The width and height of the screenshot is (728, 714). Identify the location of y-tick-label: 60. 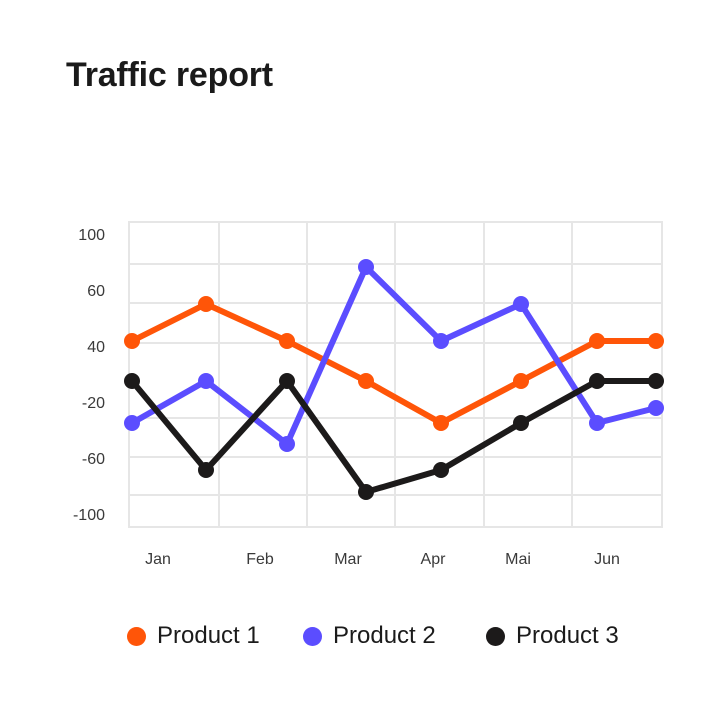
(96, 291).